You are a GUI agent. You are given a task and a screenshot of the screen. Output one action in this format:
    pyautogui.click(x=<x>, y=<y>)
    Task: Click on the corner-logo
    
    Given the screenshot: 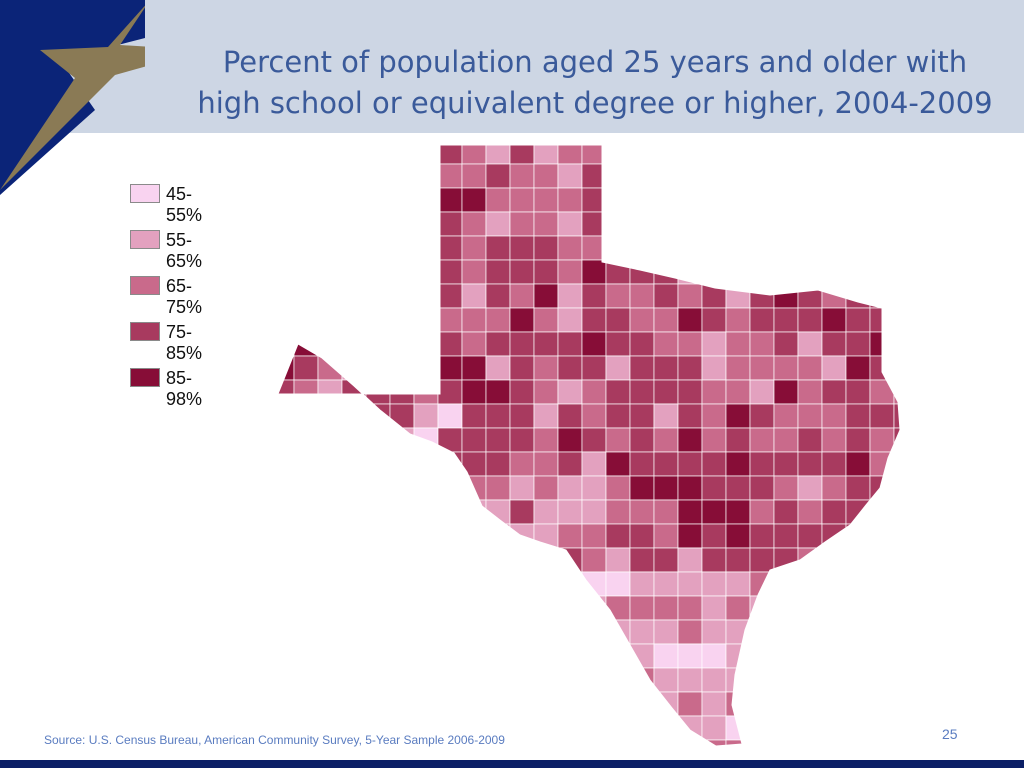 What is the action you would take?
    pyautogui.click(x=72, y=97)
    